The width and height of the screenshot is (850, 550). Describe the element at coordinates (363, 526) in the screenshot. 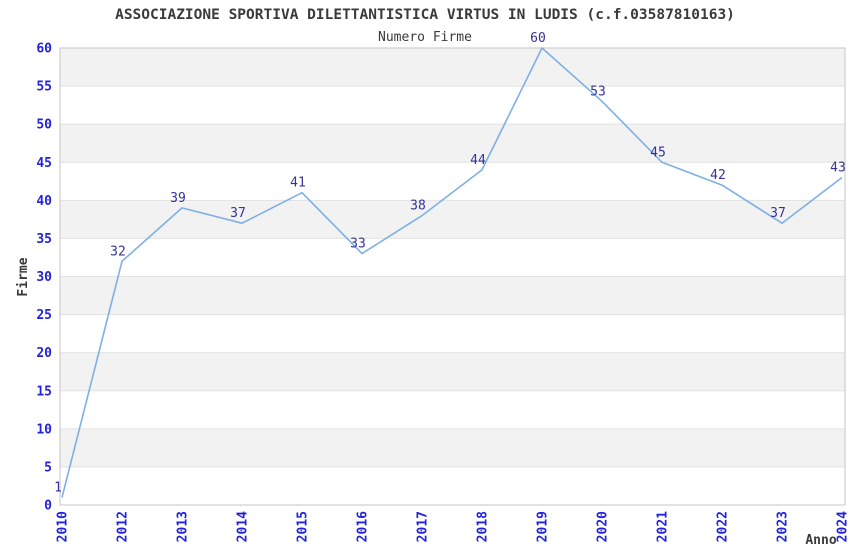

I see `x-tick-label: 2016` at that location.